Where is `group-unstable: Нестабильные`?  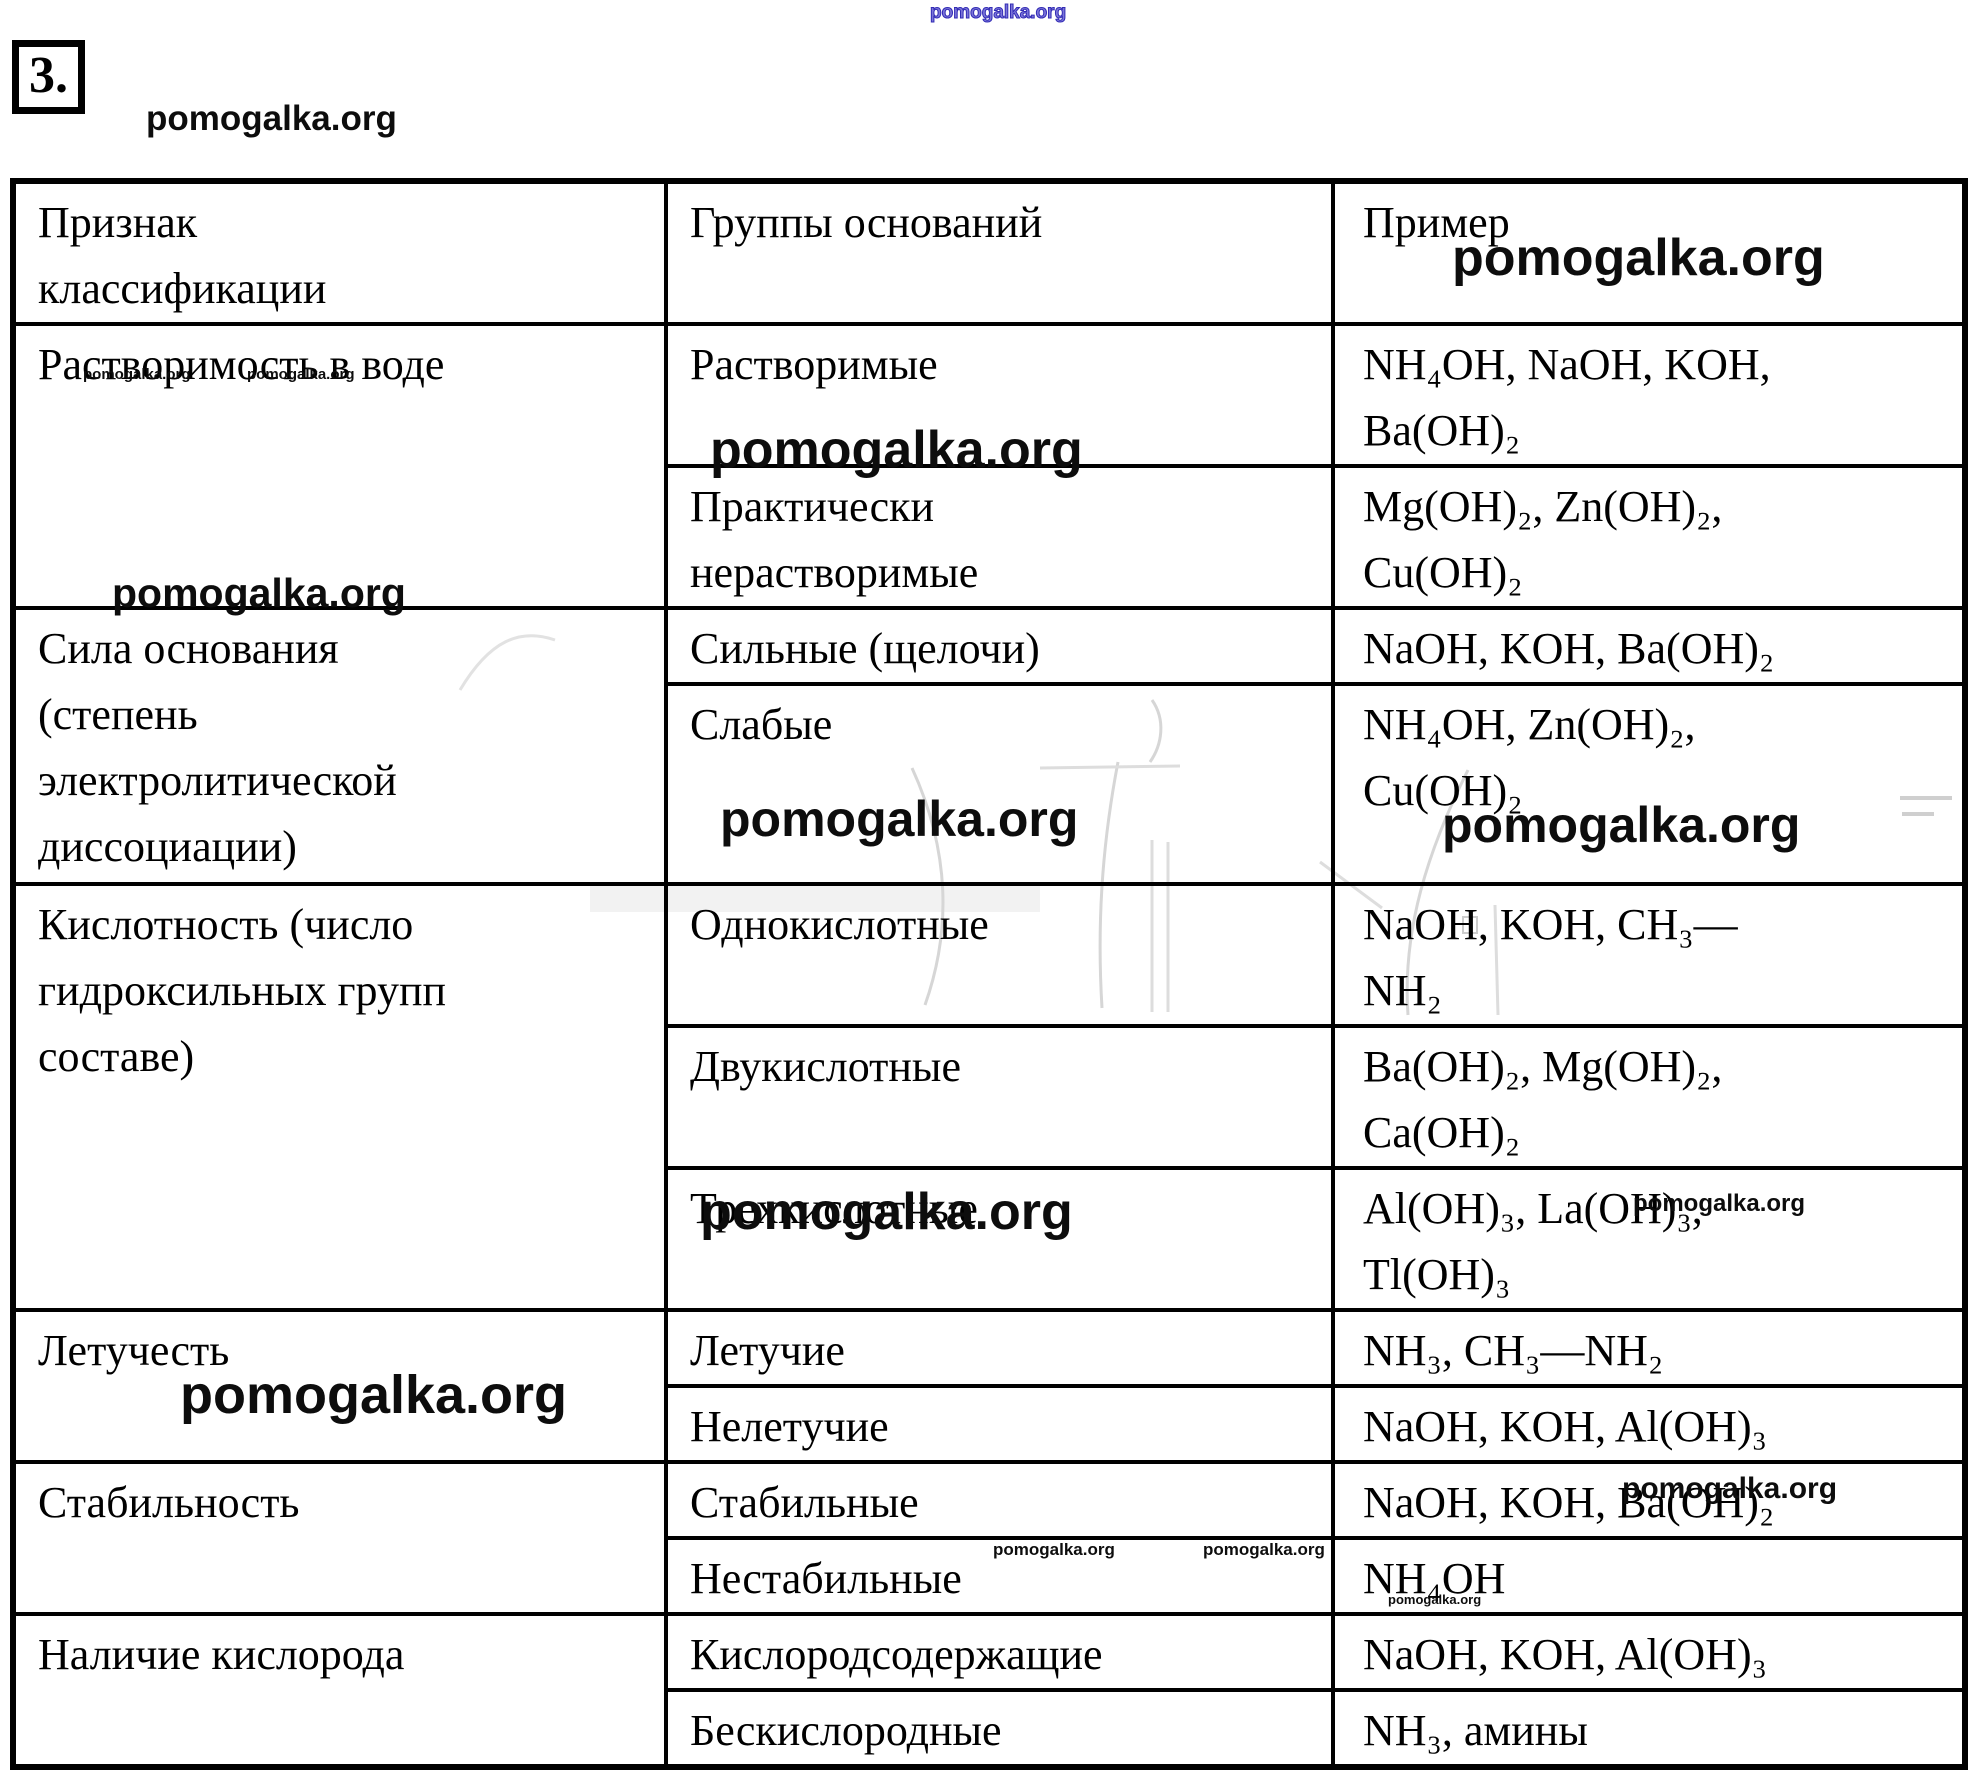 group-unstable: Нестабильные is located at coordinates (999, 1576).